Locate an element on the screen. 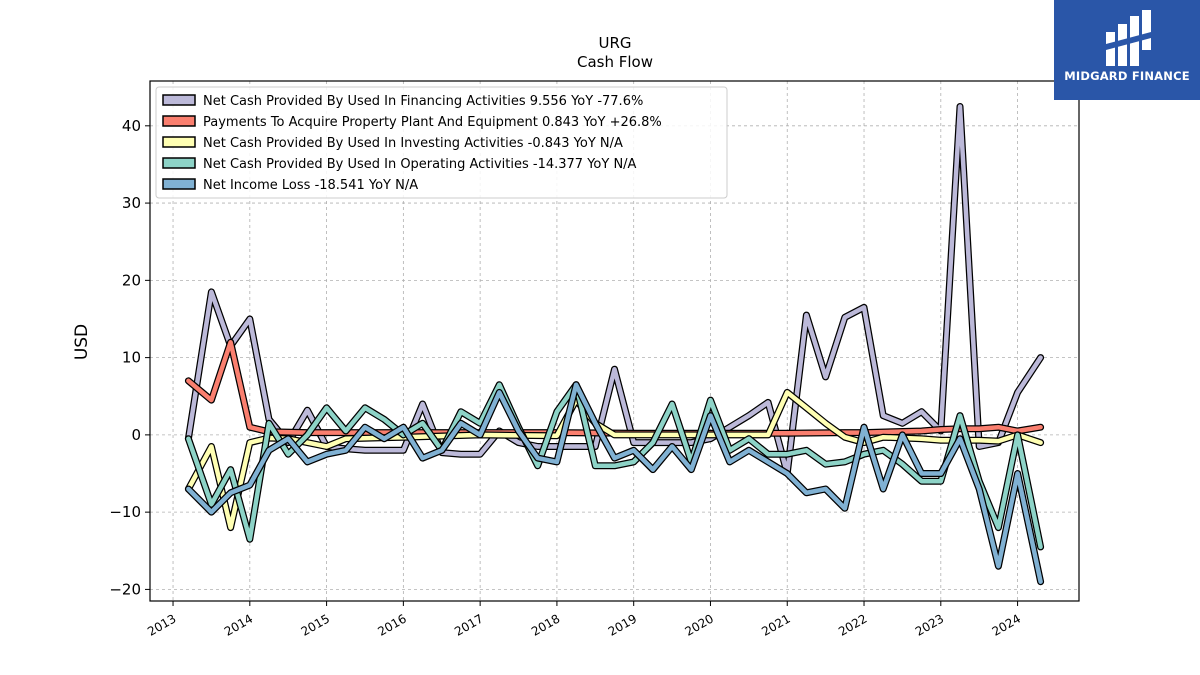 This screenshot has height=675, width=1200. brand-name: MIDGARD FINANCE is located at coordinates (1127, 76).